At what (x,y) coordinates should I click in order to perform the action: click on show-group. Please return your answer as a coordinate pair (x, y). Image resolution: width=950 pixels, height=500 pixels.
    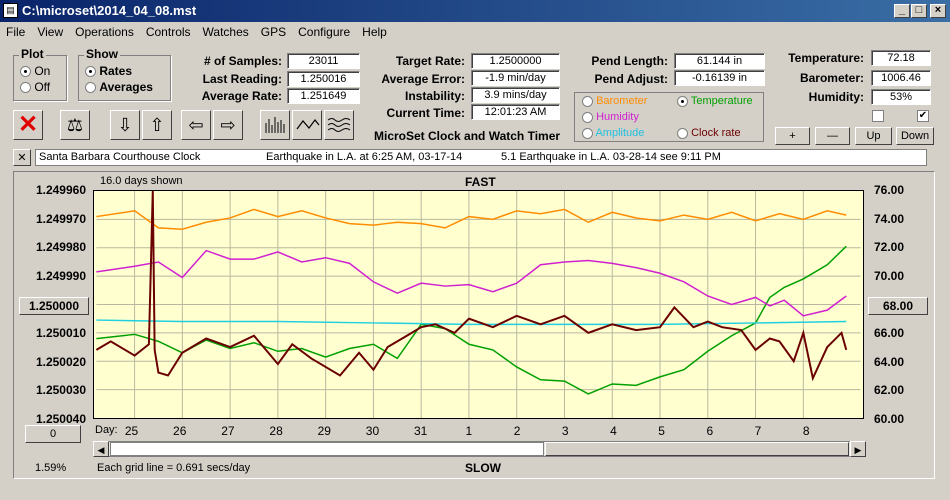
    Looking at the image, I should click on (124, 78).